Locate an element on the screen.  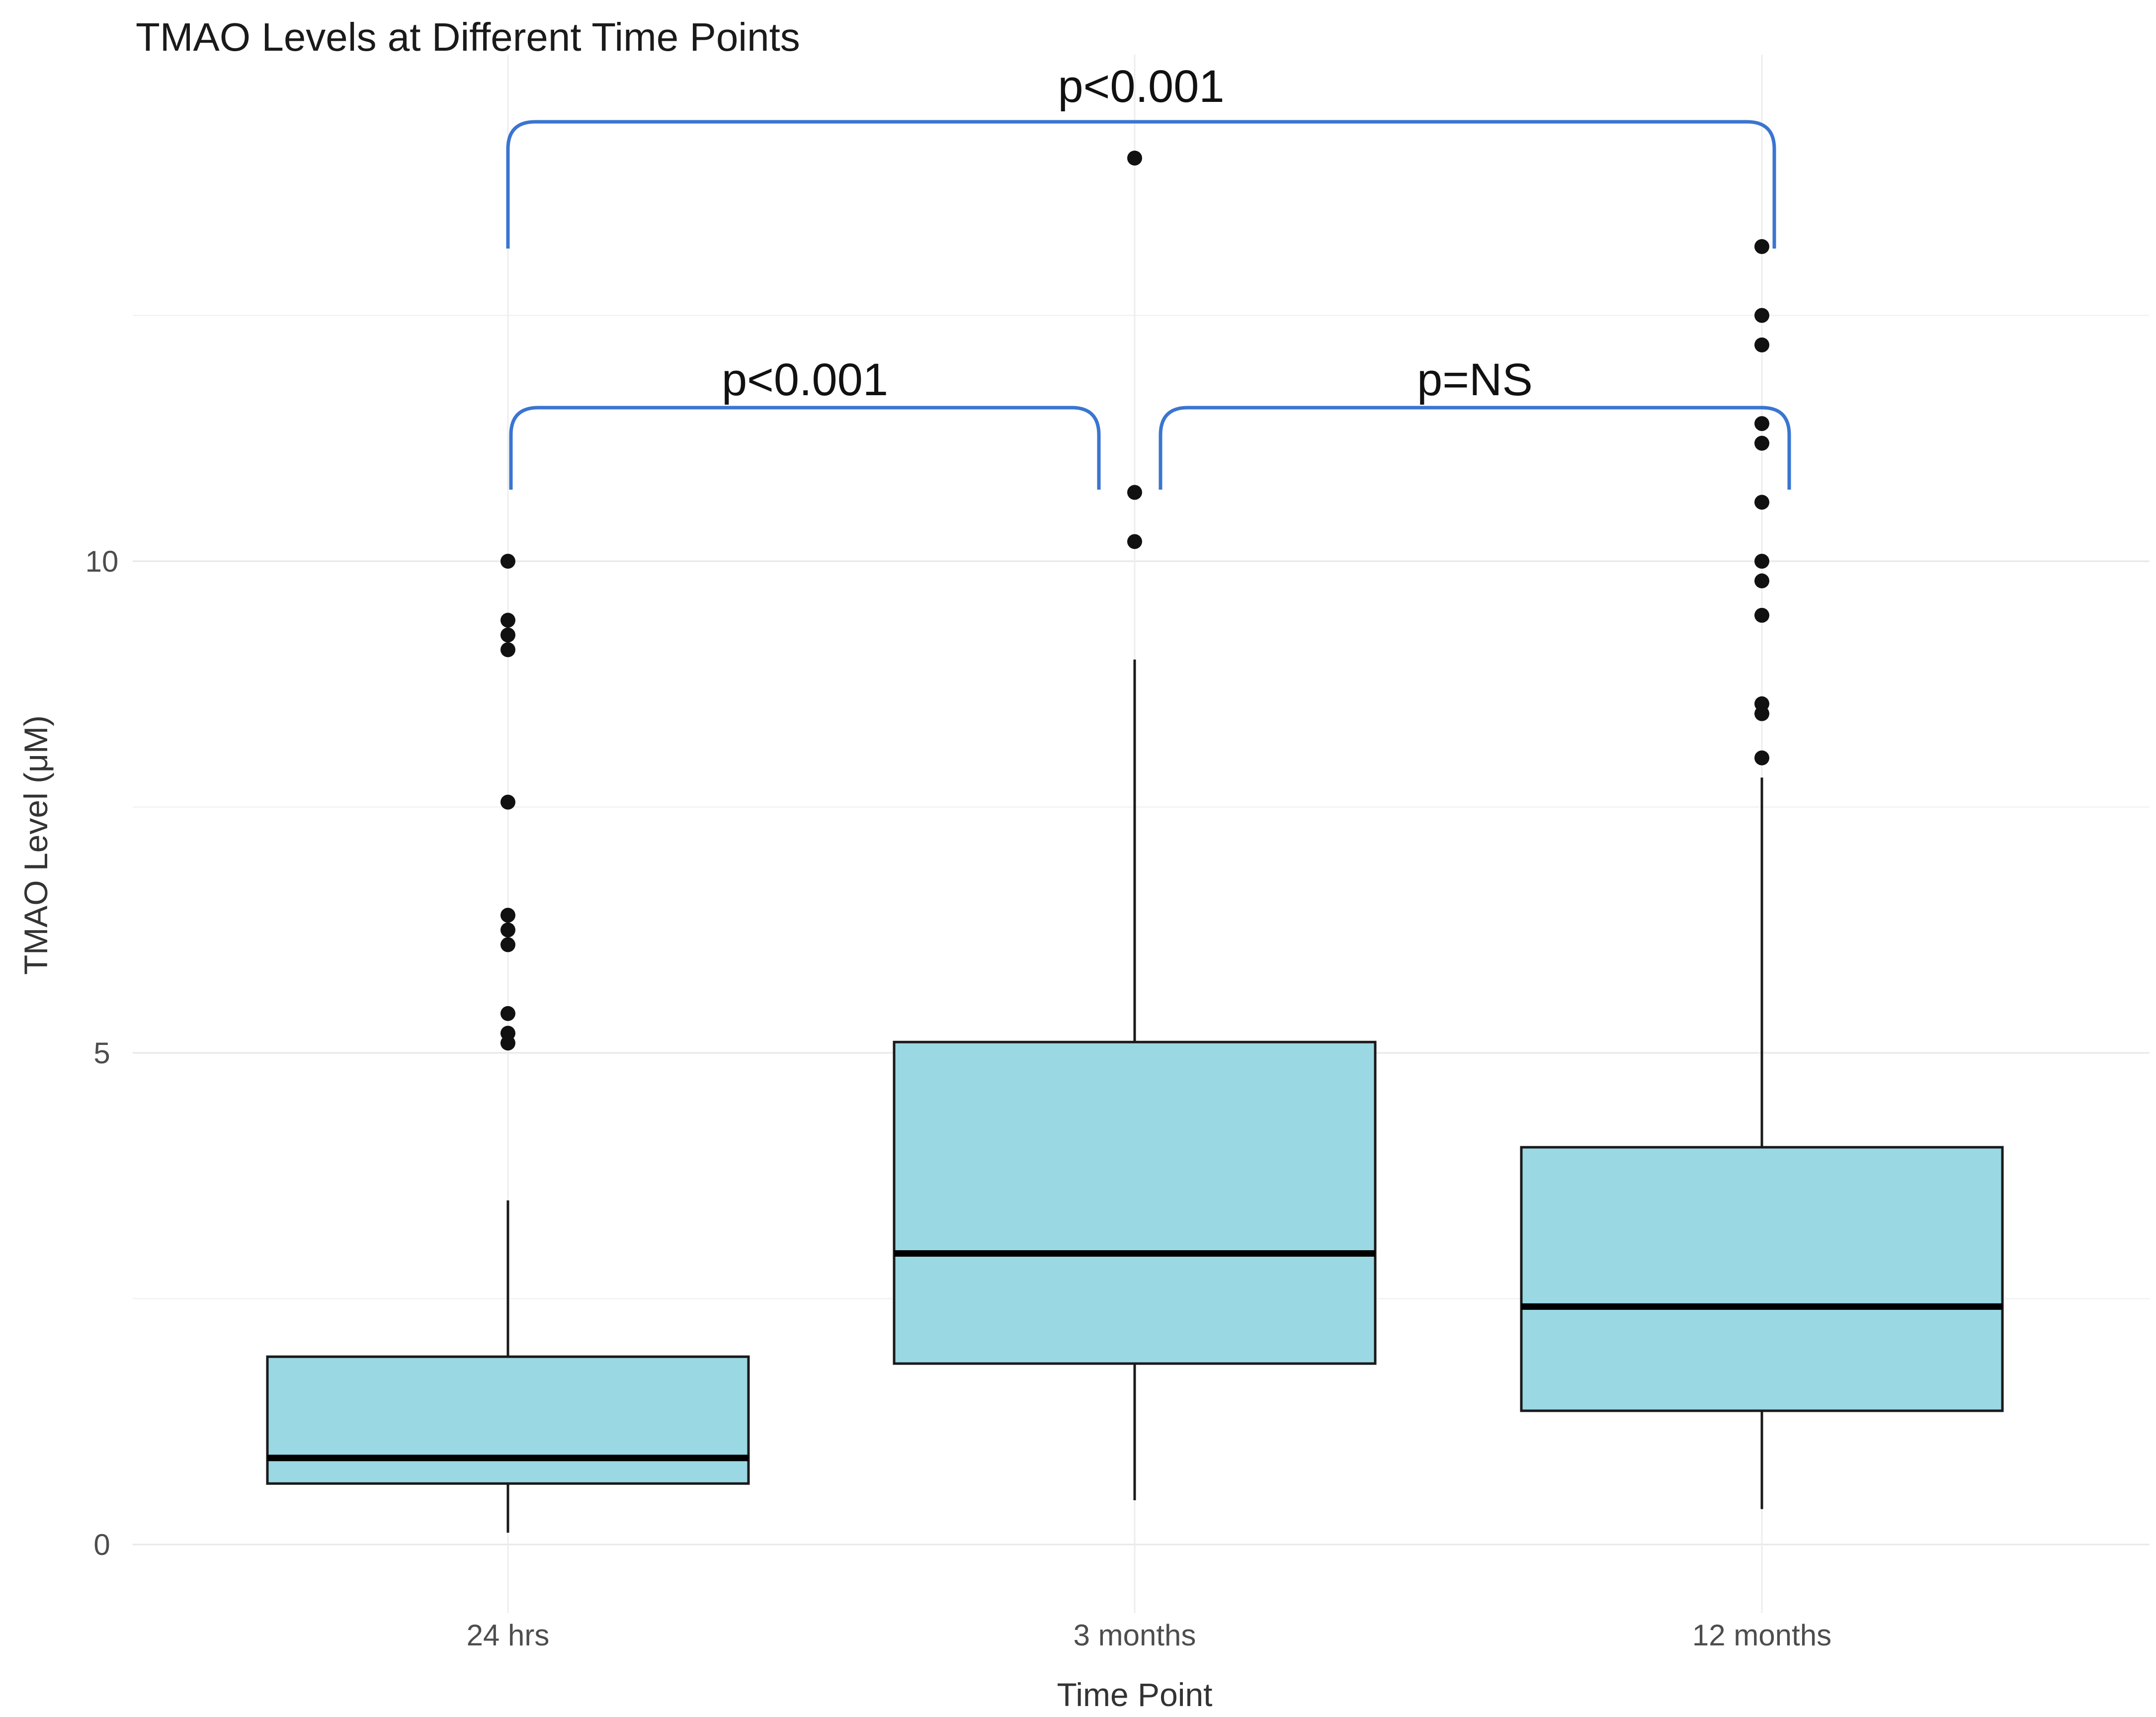
significance-label: p=NS is located at coordinates (1475, 379).